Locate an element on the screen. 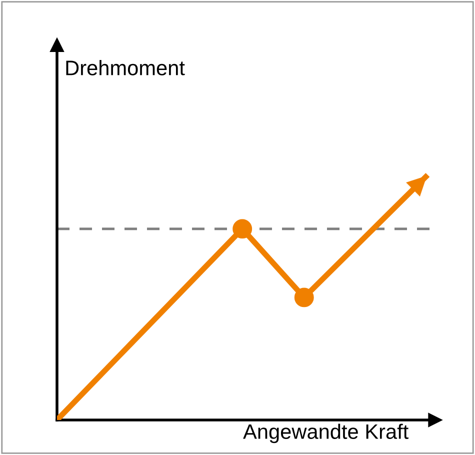 This screenshot has width=475, height=455. y-axis-title: Drehmoment is located at coordinates (125, 68).